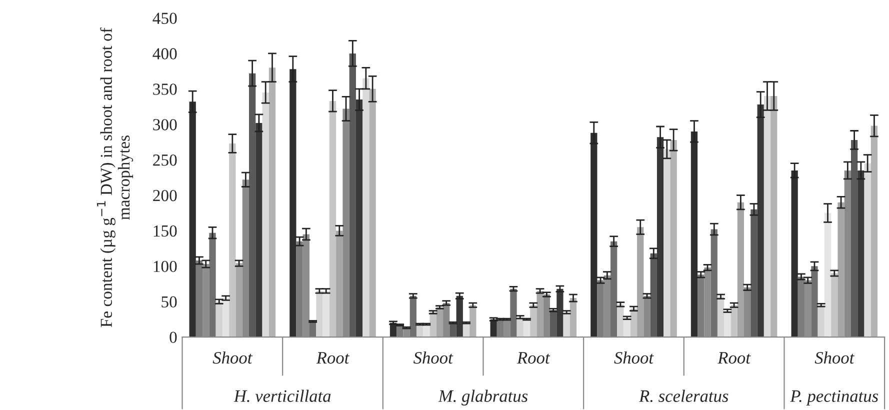  Describe the element at coordinates (282, 396) in the screenshot. I see `text: H. verticillata` at that location.